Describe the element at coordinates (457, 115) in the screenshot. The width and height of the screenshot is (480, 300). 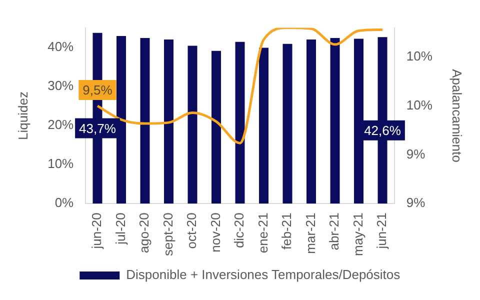
I see `y2-axis-title: Apalancamiento` at that location.